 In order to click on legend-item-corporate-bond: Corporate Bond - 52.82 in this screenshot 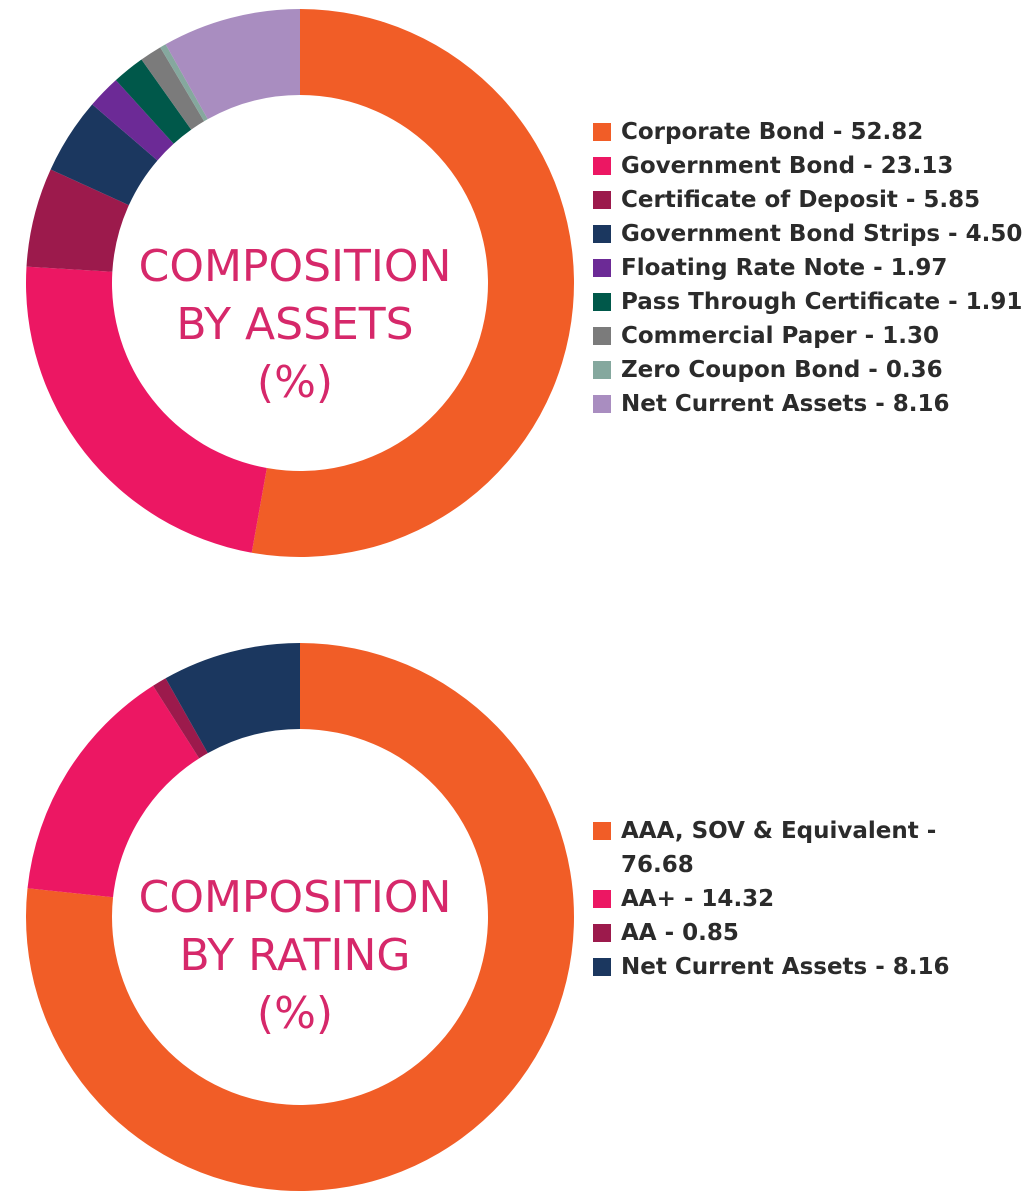, I will do `click(807, 132)`.